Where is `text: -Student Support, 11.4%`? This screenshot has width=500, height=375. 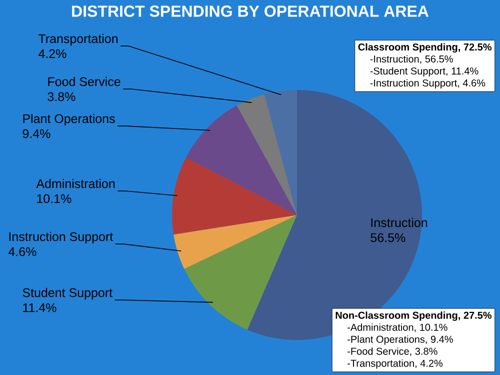 text: -Student Support, 11.4% is located at coordinates (424, 72).